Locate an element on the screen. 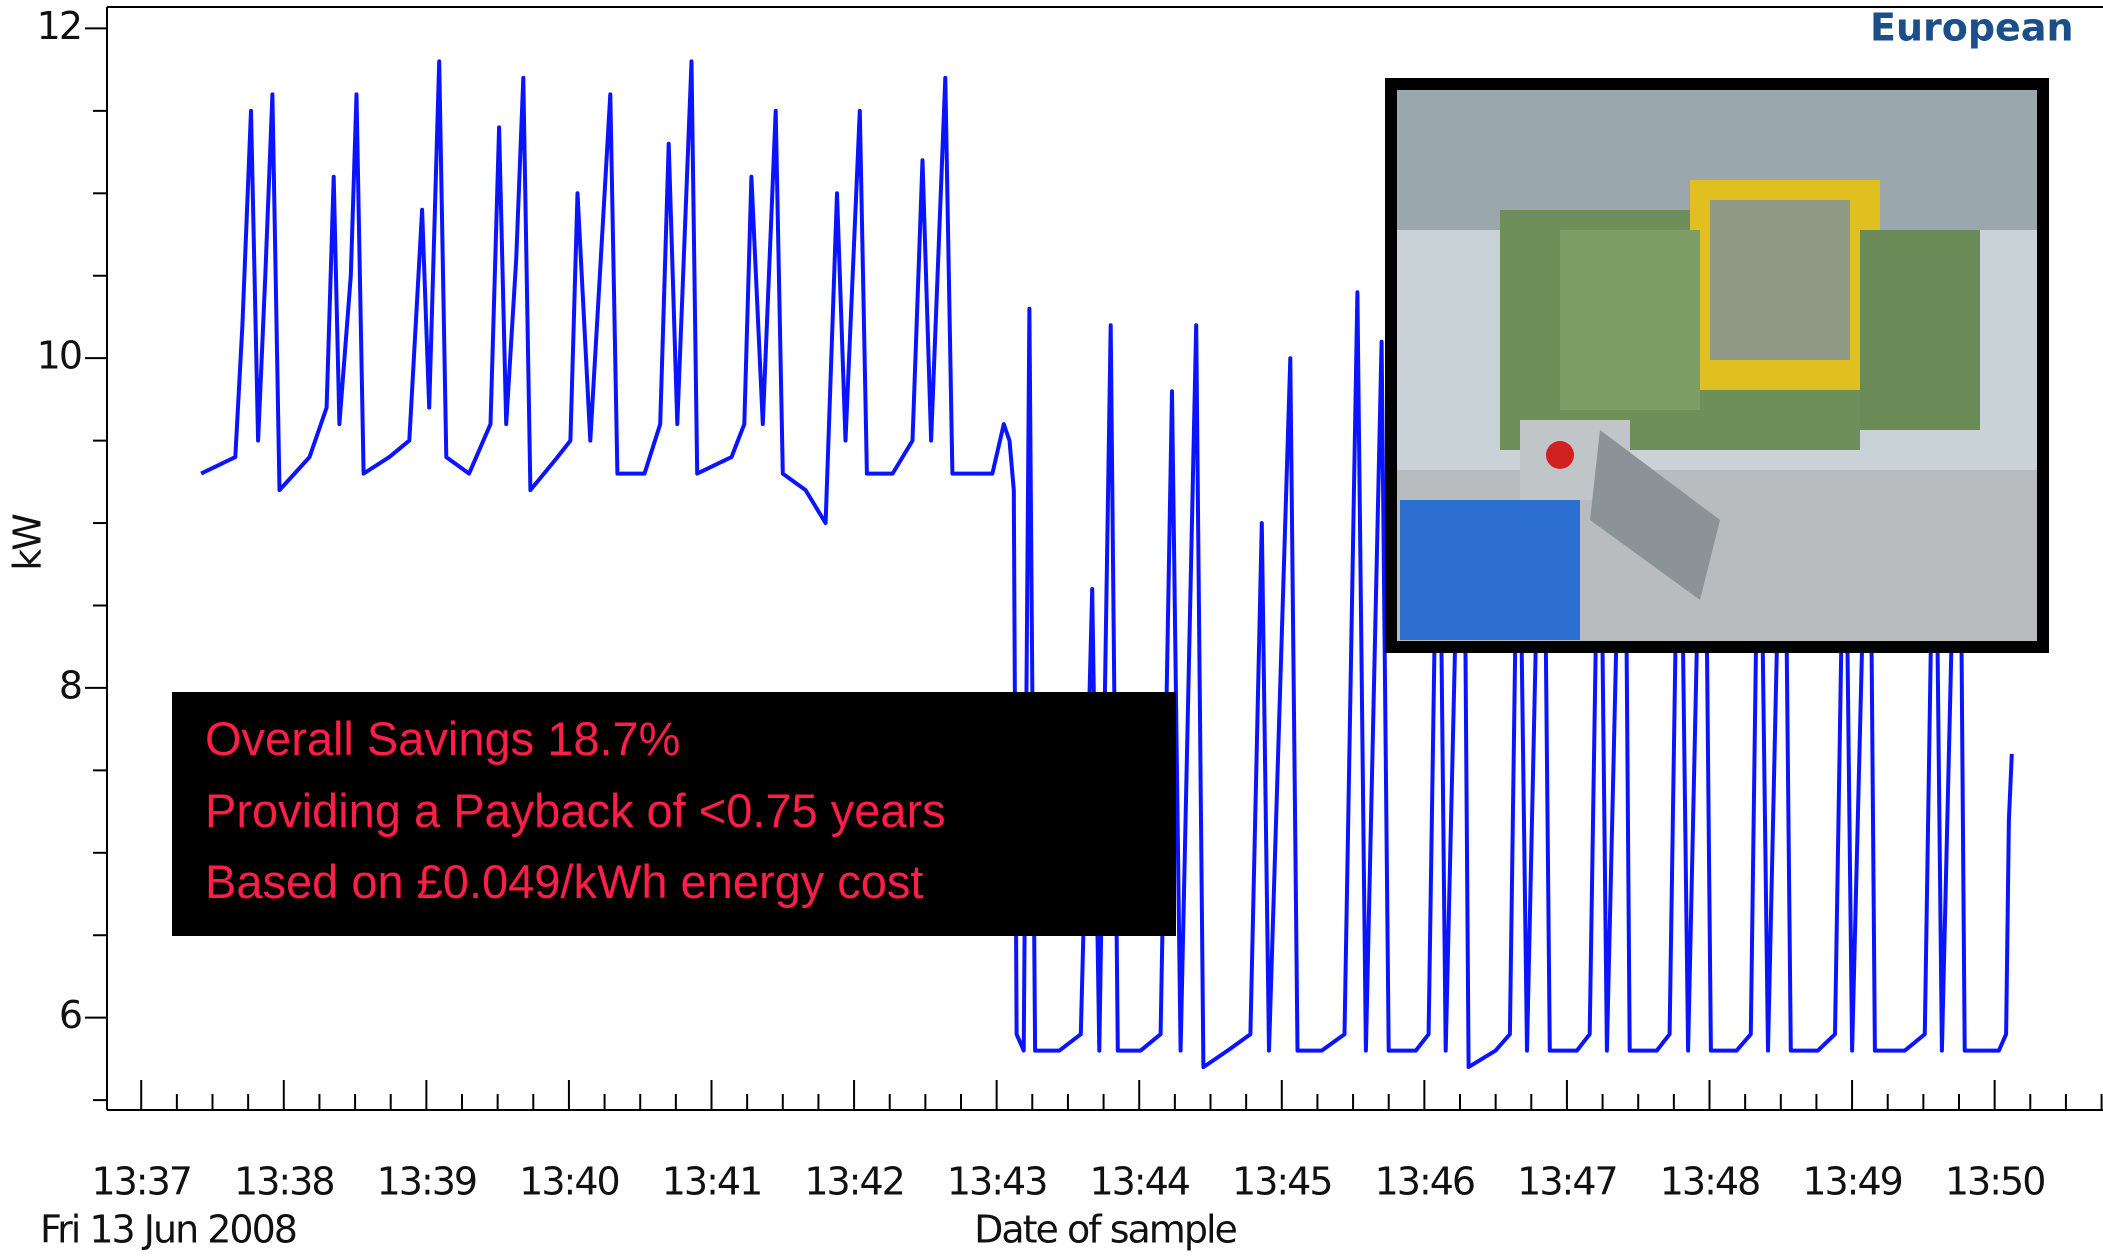  y-tick-label: 8 is located at coordinates (70, 685).